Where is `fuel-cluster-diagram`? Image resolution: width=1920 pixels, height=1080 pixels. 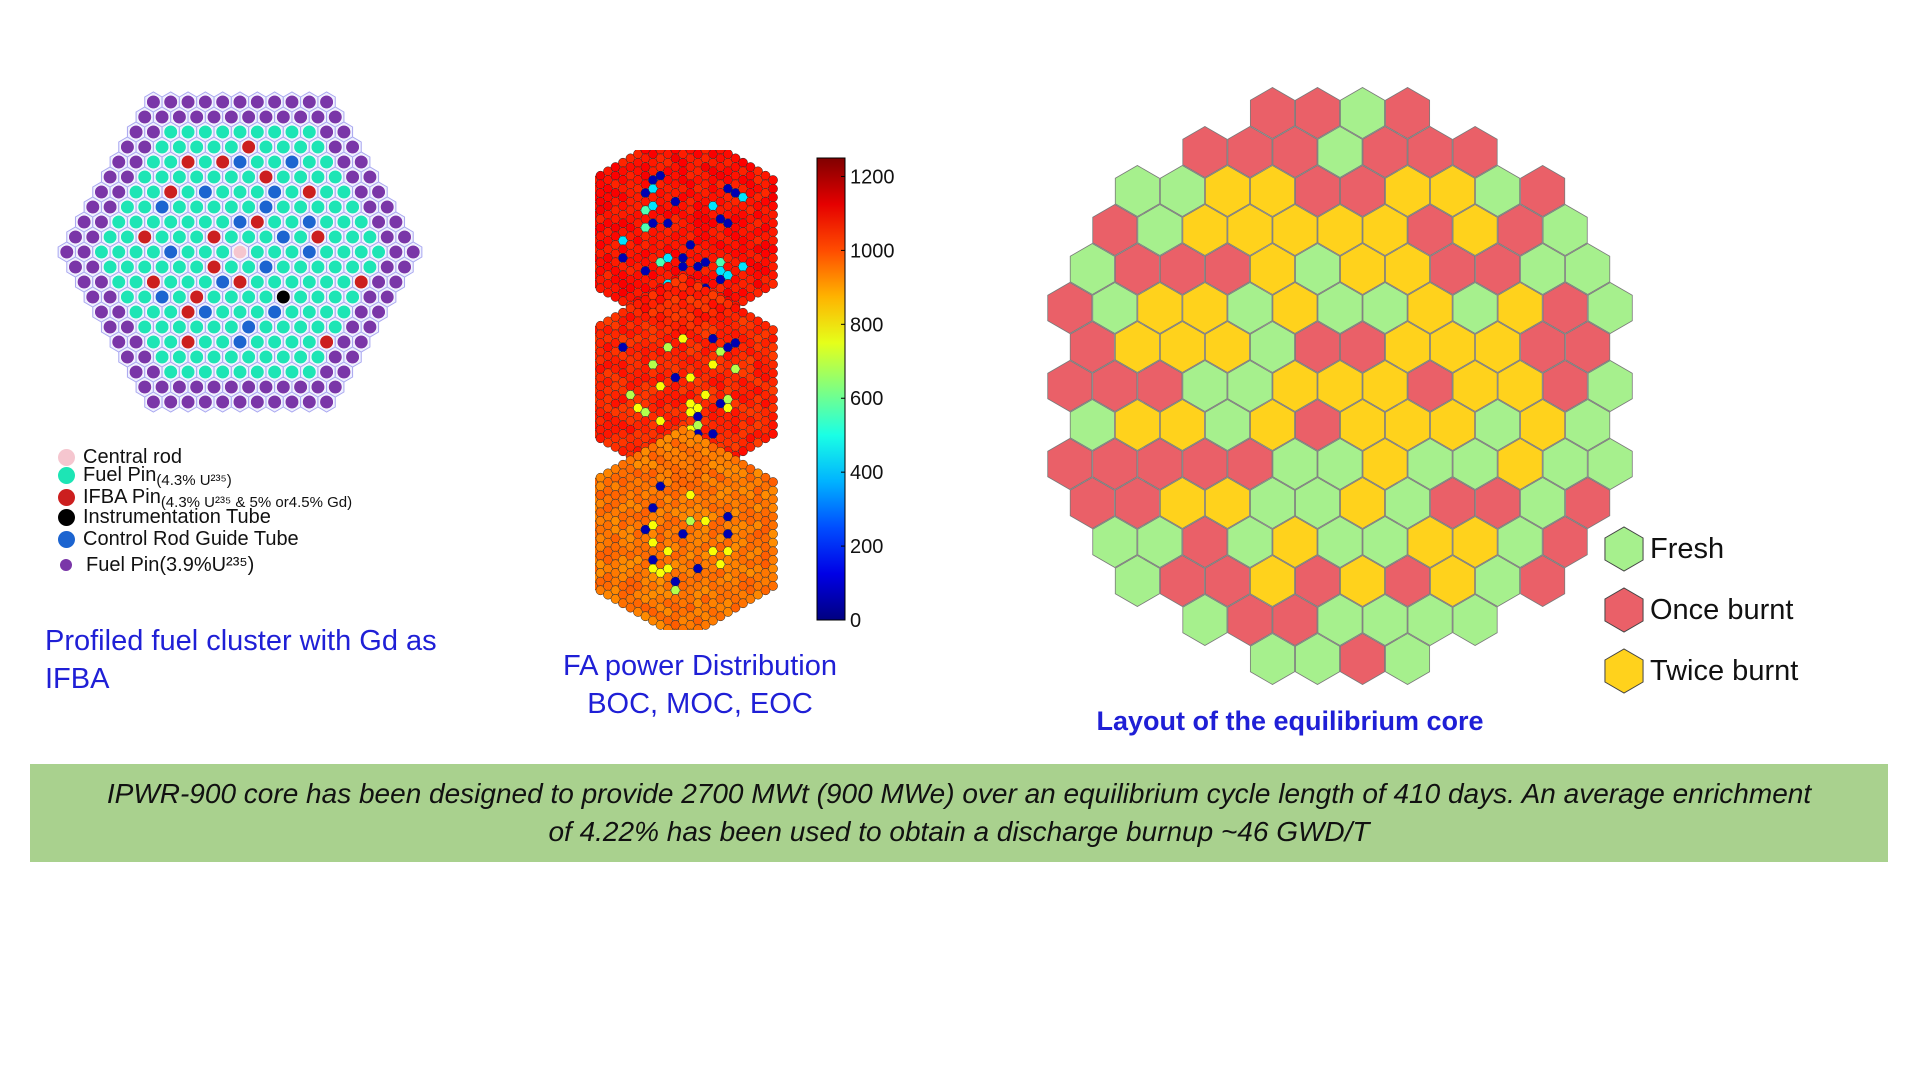 fuel-cluster-diagram is located at coordinates (240, 252).